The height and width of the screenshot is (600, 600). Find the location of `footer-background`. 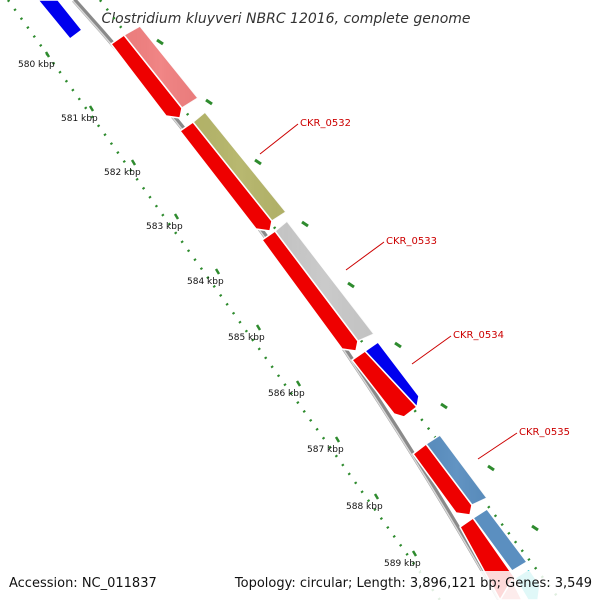

footer-background is located at coordinates (300, 585).